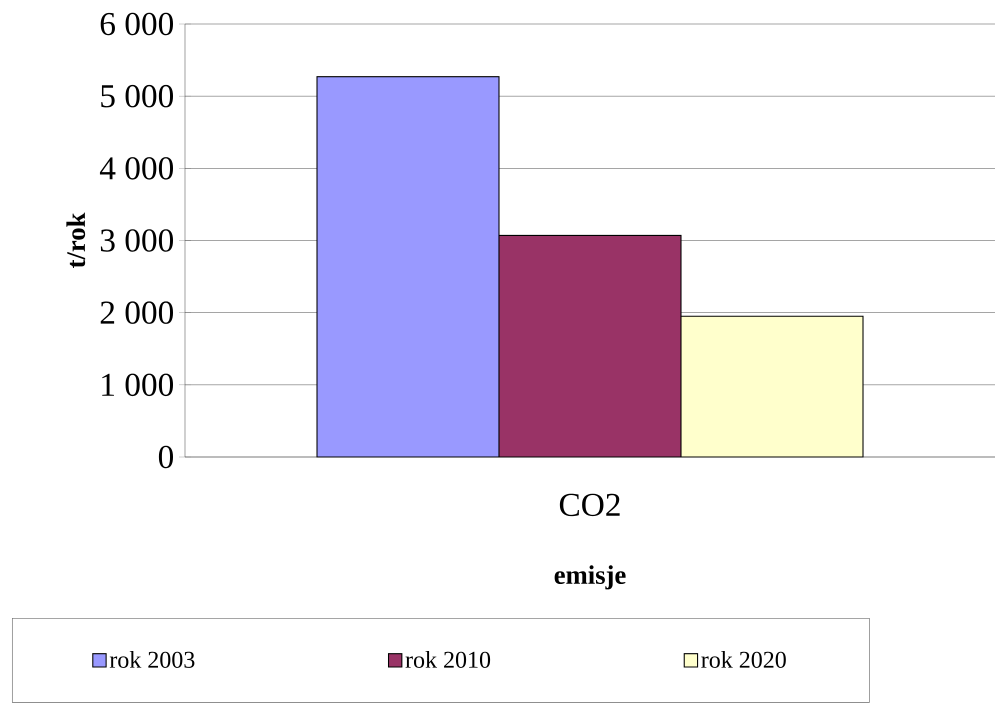 Image resolution: width=995 pixels, height=718 pixels. What do you see at coordinates (137, 312) in the screenshot?
I see `y-tick-label: 2 000` at bounding box center [137, 312].